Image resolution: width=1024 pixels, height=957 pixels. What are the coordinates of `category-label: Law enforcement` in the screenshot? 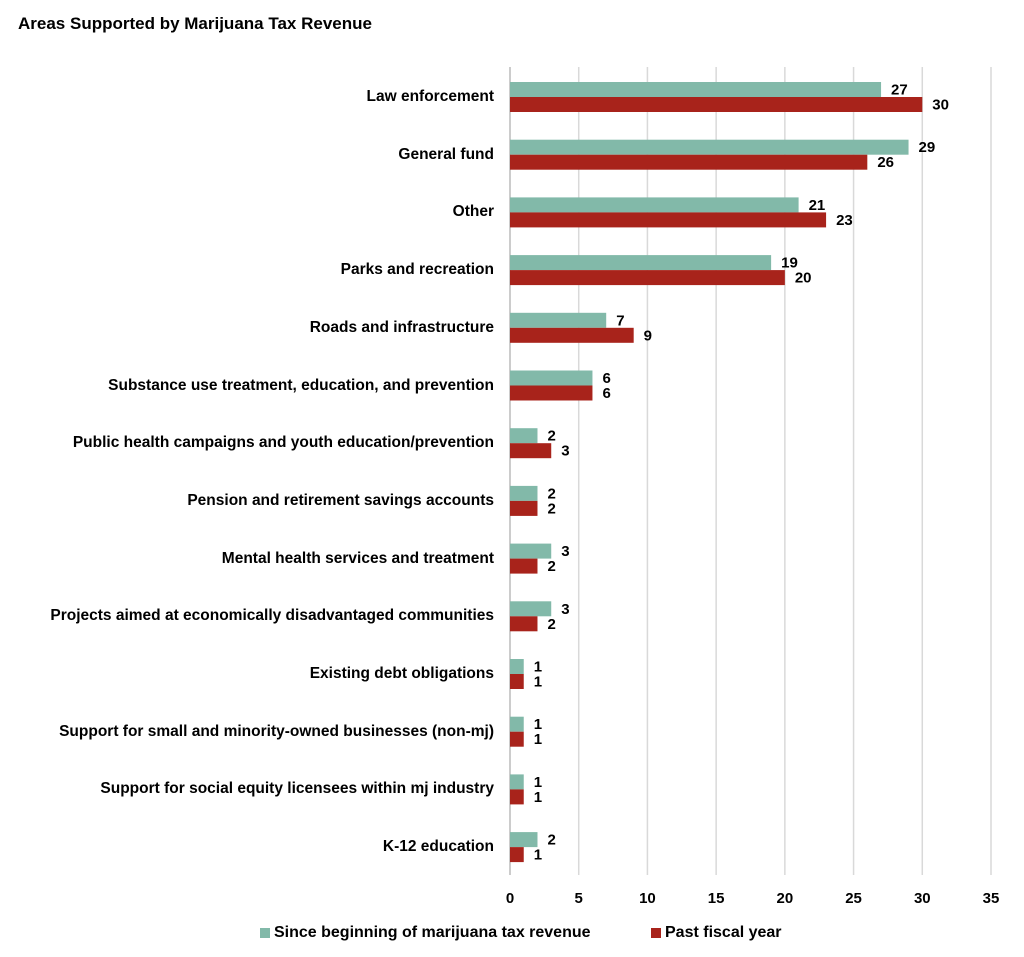 It's located at (430, 96).